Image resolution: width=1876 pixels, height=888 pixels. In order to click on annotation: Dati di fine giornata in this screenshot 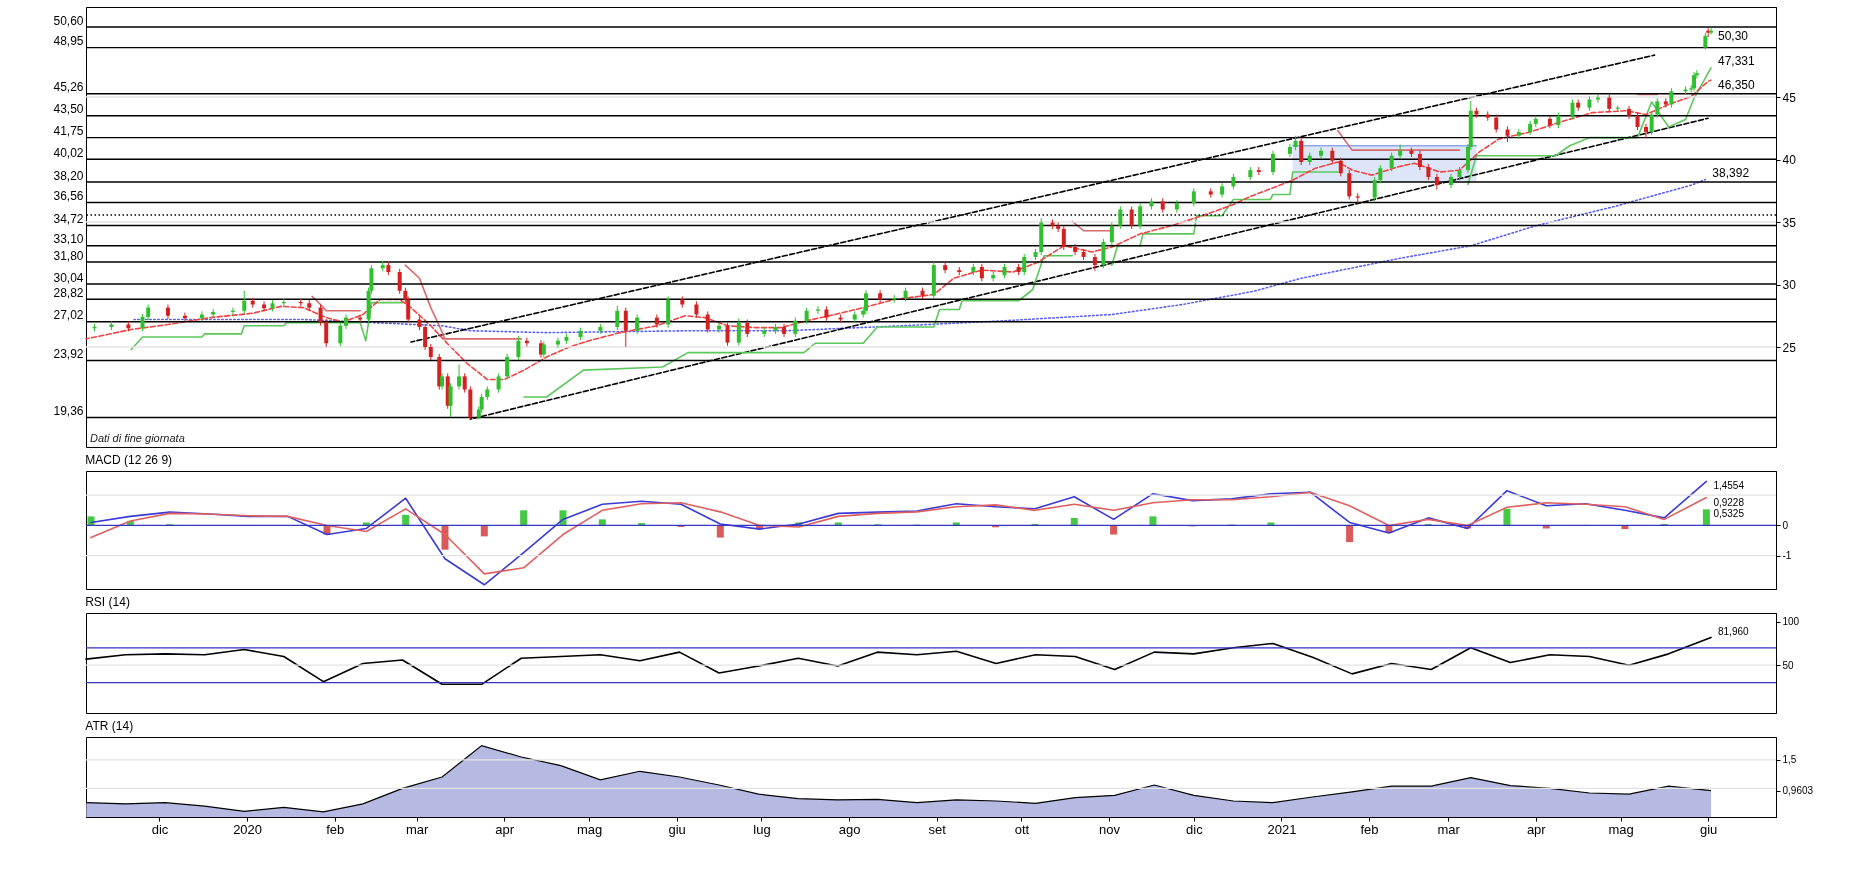, I will do `click(137, 438)`.